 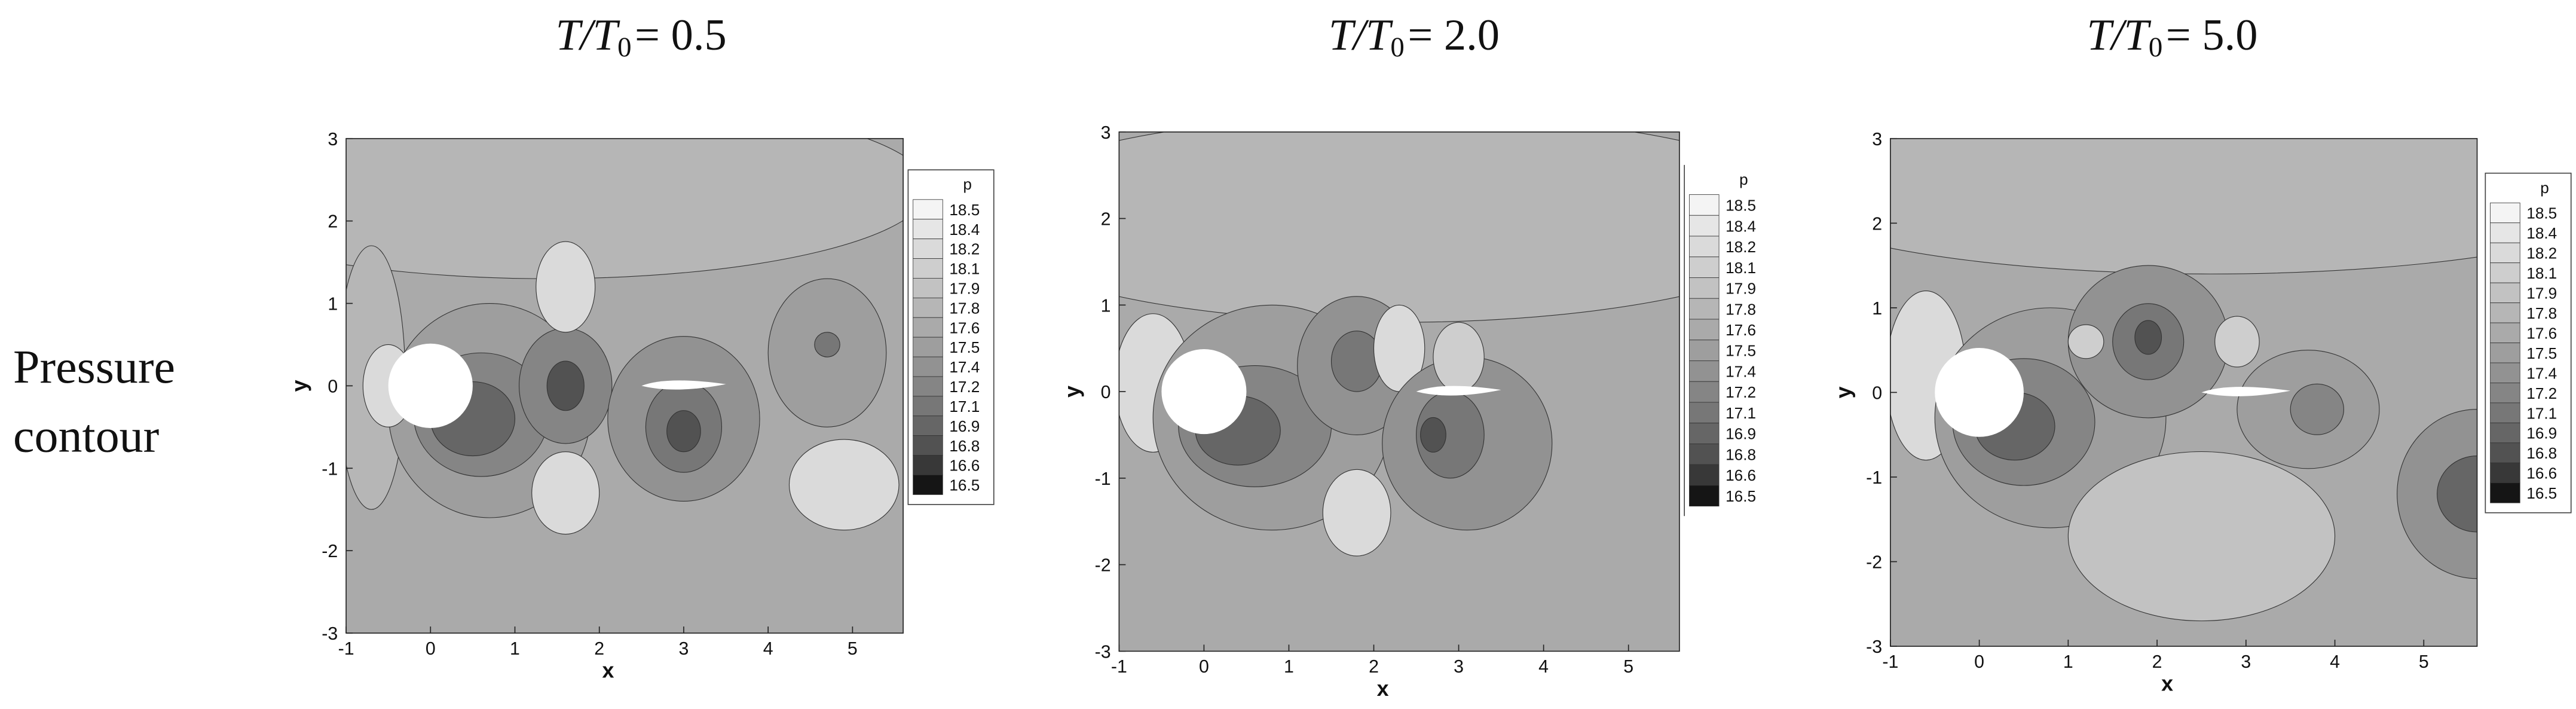 What do you see at coordinates (684, 649) in the screenshot?
I see `x-tick-label: 3` at bounding box center [684, 649].